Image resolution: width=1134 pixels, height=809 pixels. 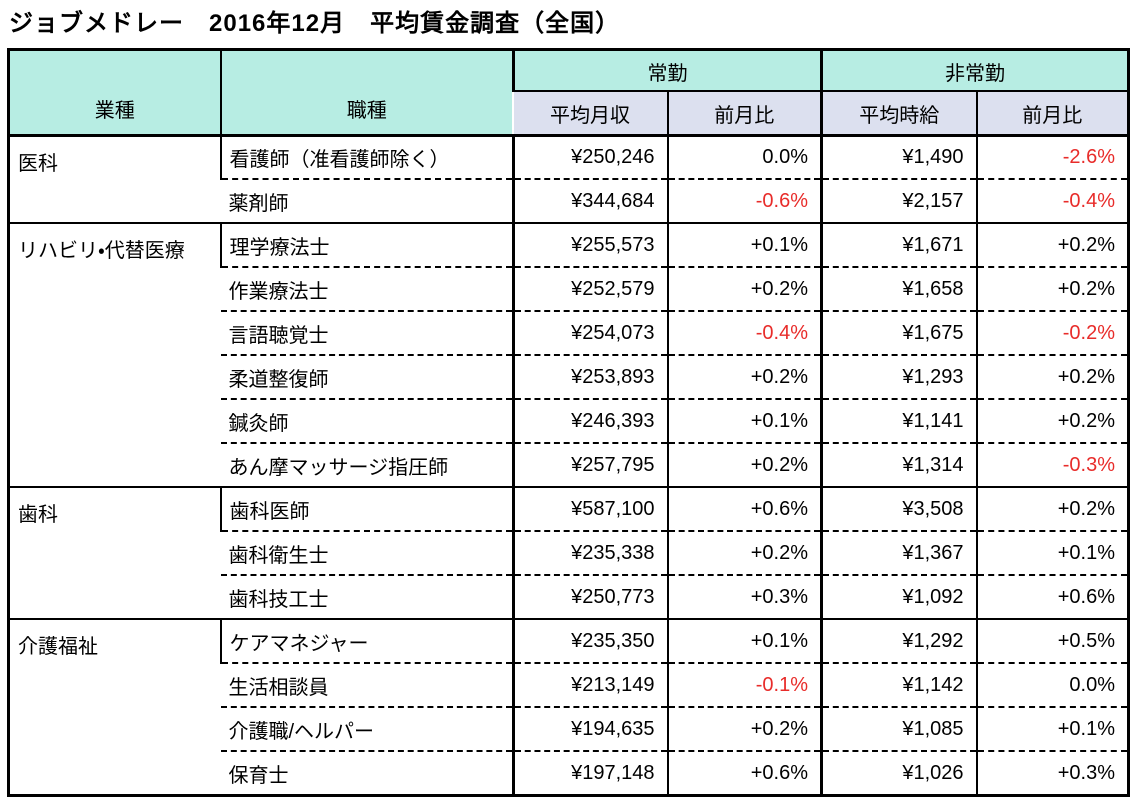 What do you see at coordinates (1052, 465) in the screenshot?
I see `hourly-mom-cell: -0.3%` at bounding box center [1052, 465].